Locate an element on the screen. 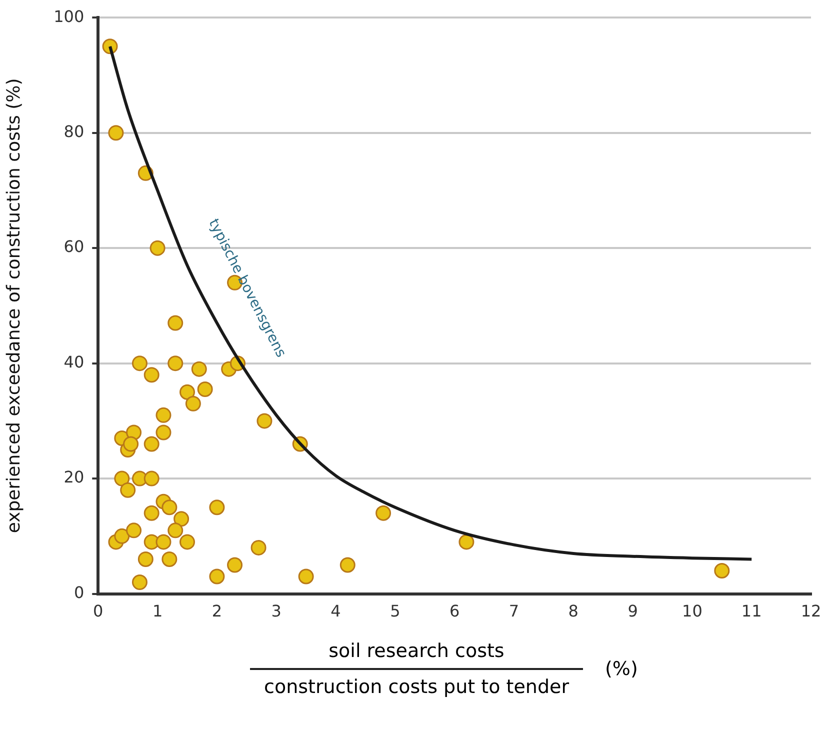 This screenshot has width=825, height=747. x-tick-label: 10 is located at coordinates (692, 611).